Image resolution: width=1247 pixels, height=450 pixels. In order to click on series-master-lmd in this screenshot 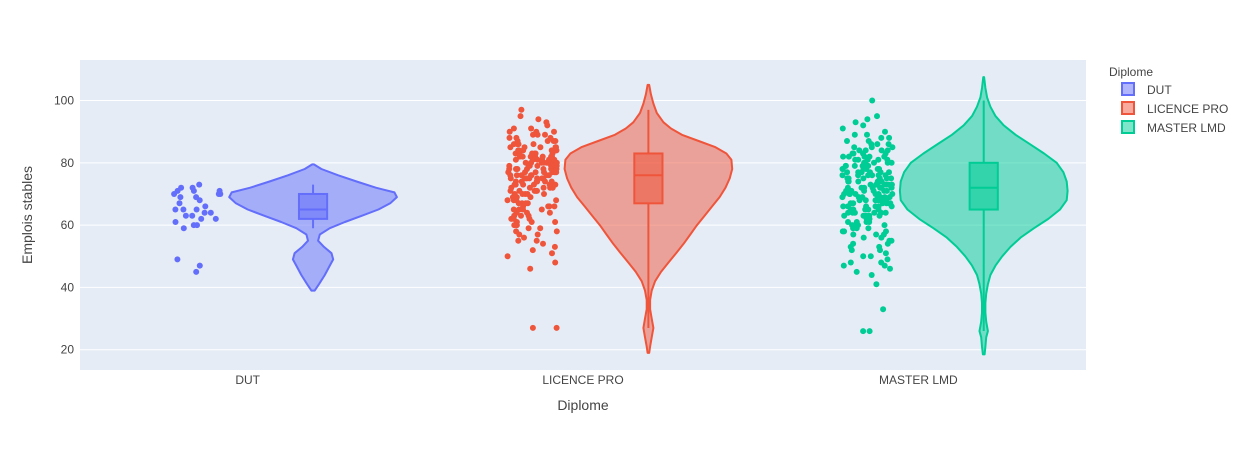, I will do `click(954, 216)`.